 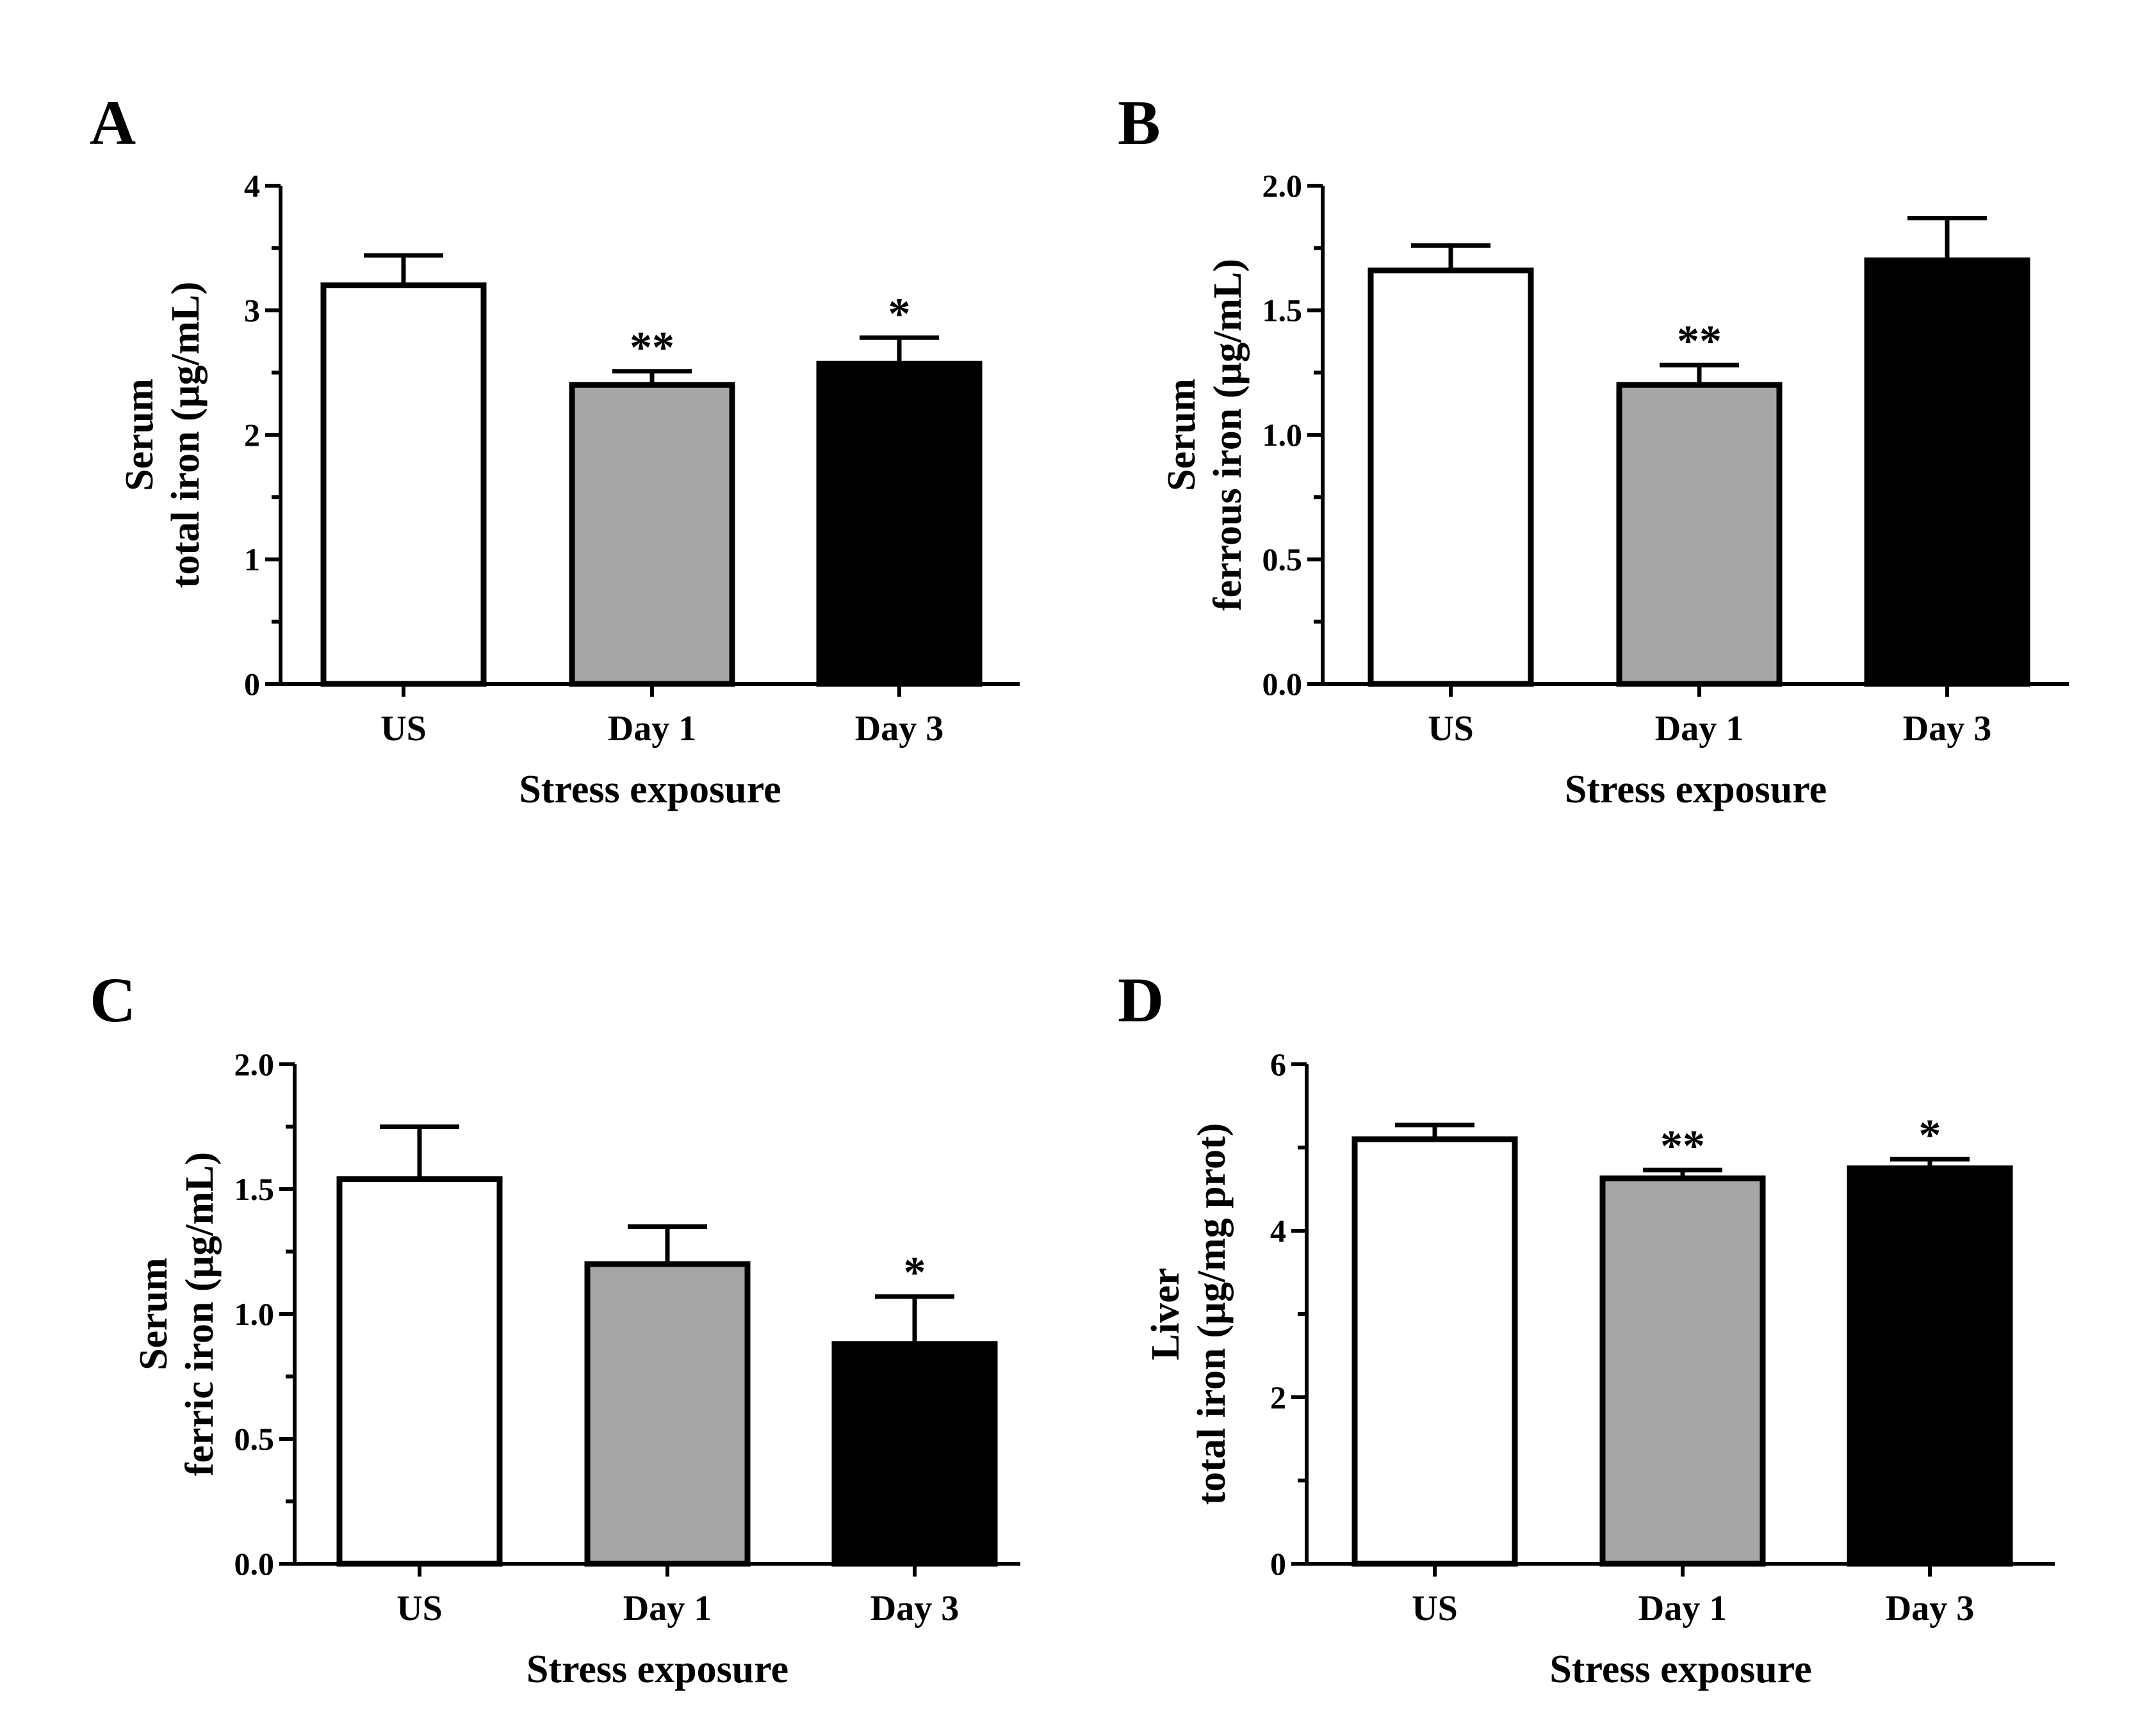 What do you see at coordinates (1141, 1000) in the screenshot?
I see `panel-letter: D` at bounding box center [1141, 1000].